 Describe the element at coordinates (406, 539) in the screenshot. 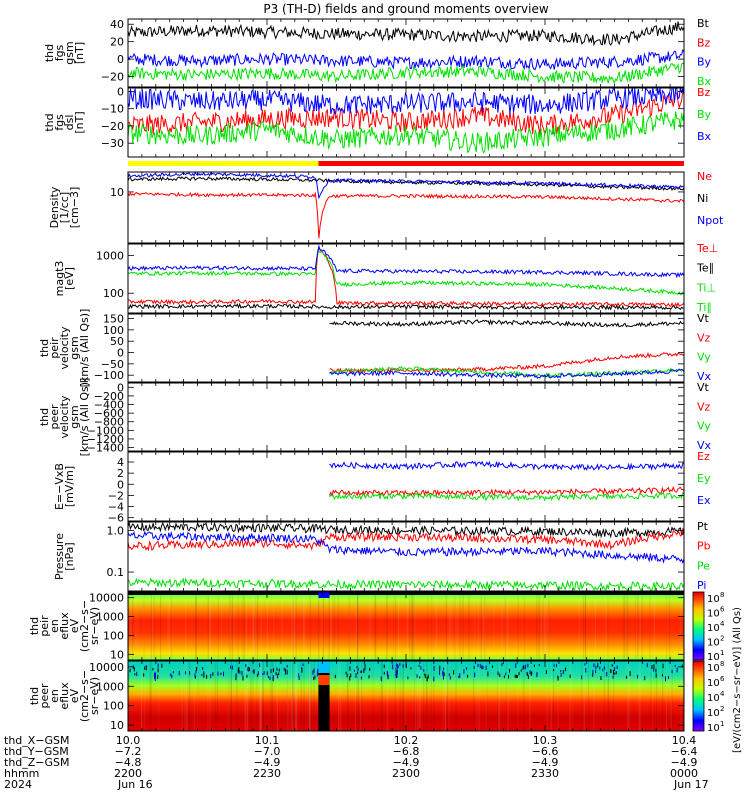

I see `series-line-pb` at that location.